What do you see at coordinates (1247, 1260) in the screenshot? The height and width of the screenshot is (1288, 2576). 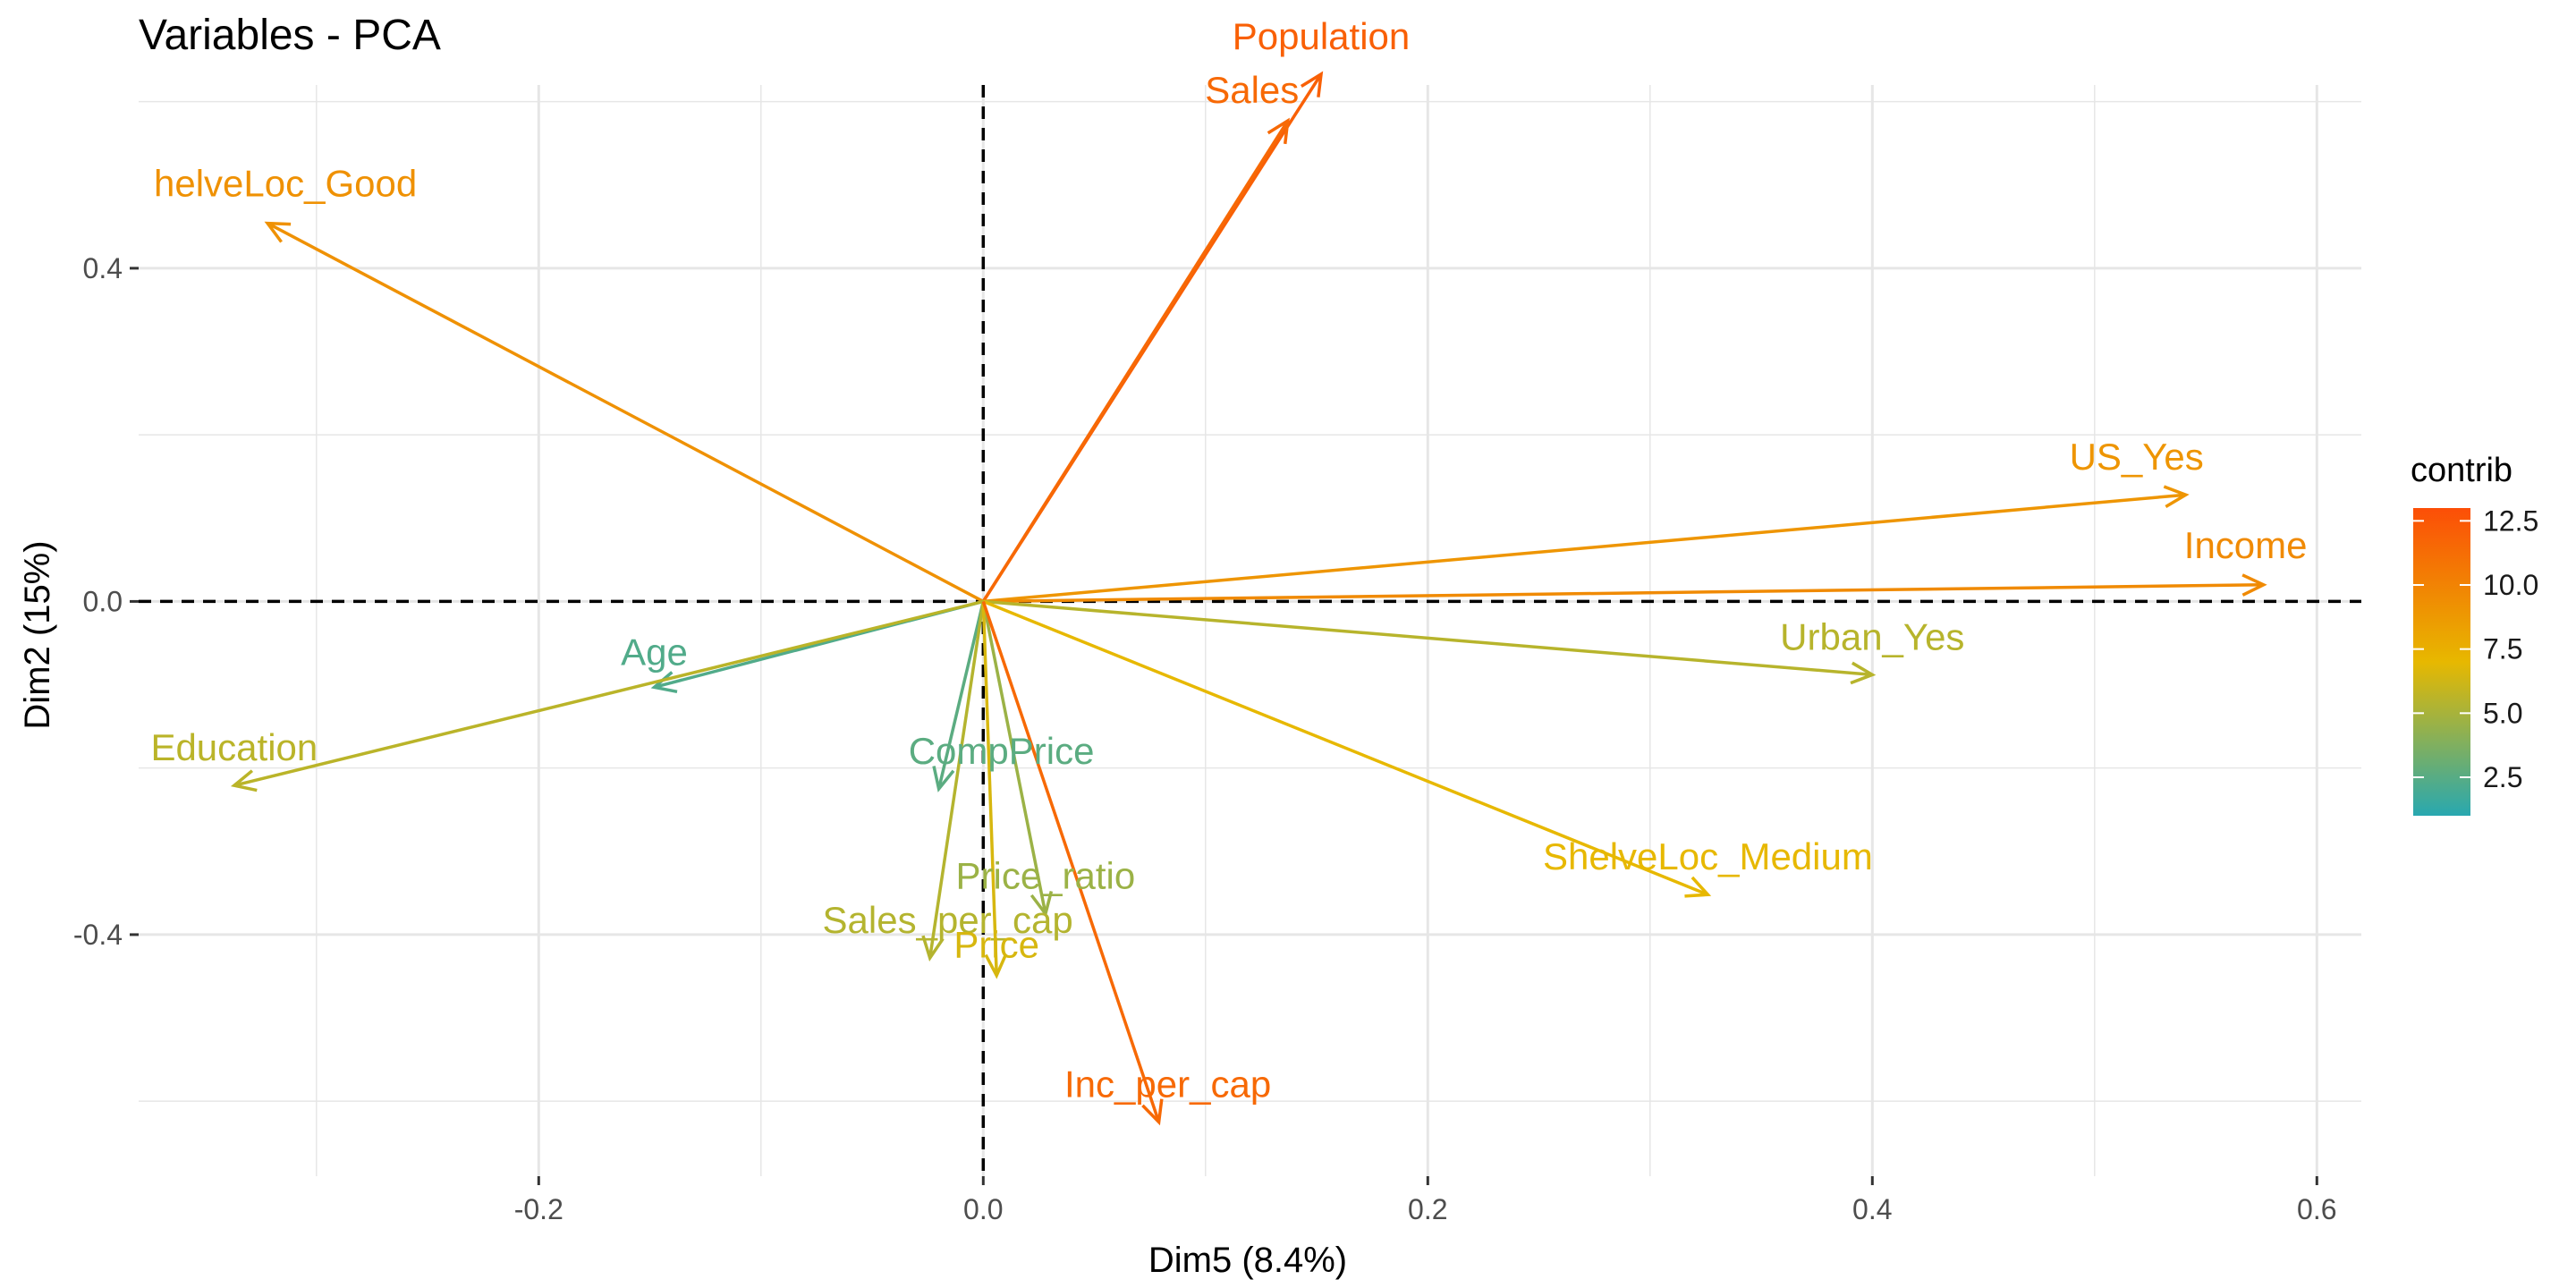 I see `x-axis-title: Dim5 (8.4%)` at bounding box center [1247, 1260].